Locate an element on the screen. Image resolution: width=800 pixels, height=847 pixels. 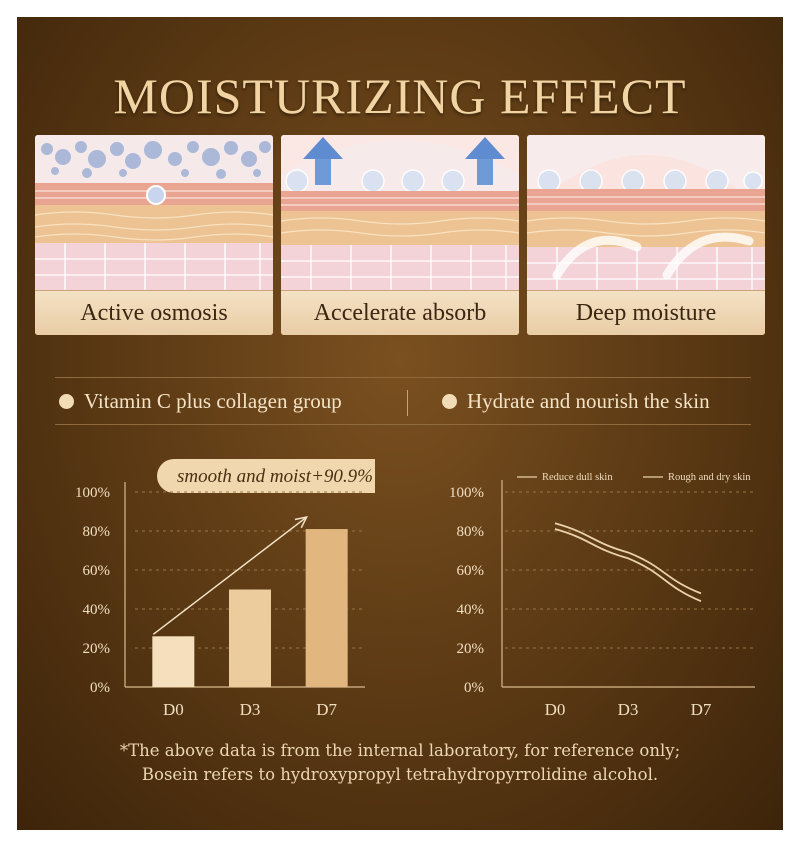
panel-deep-moisture: Deep moisture is located at coordinates (646, 235).